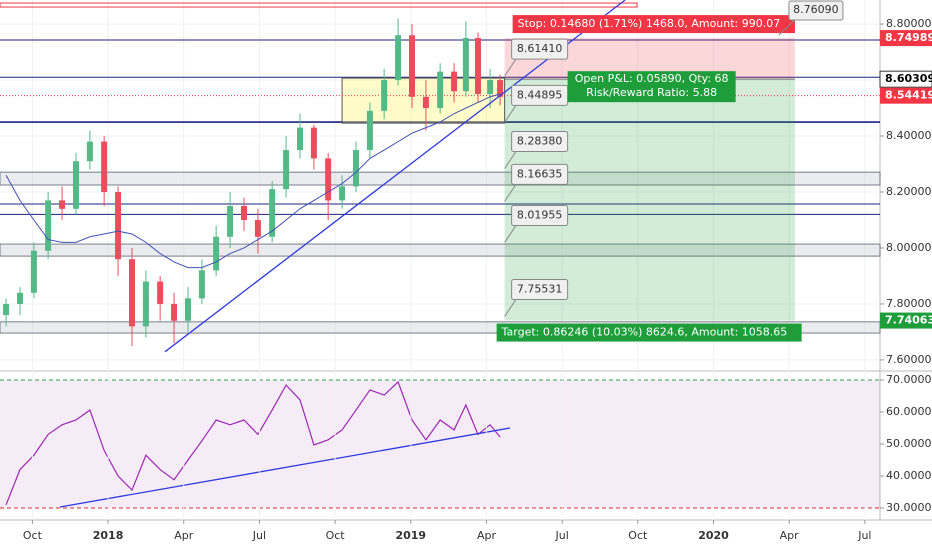 The image size is (932, 550). I want to click on y-tick-label: 50.0000, so click(909, 443).